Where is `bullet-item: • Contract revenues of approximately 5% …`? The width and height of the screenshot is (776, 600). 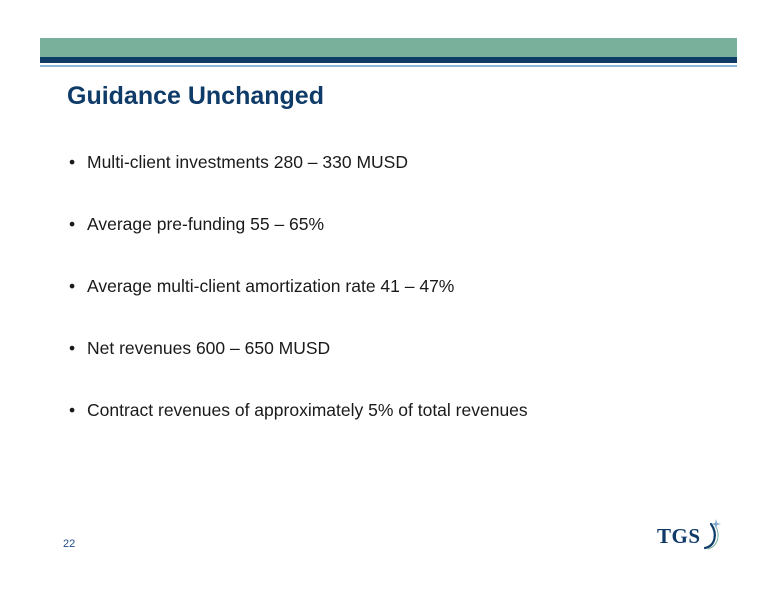
bullet-item: • Contract revenues of approximately 5% … is located at coordinates (298, 431).